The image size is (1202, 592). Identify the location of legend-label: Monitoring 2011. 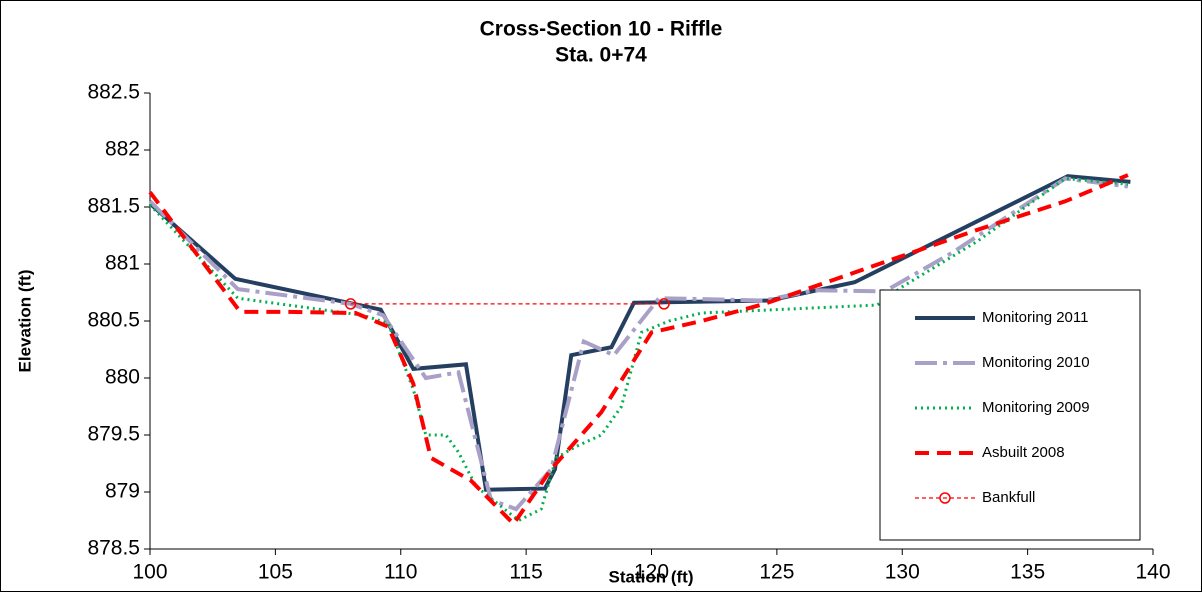
(1035, 317).